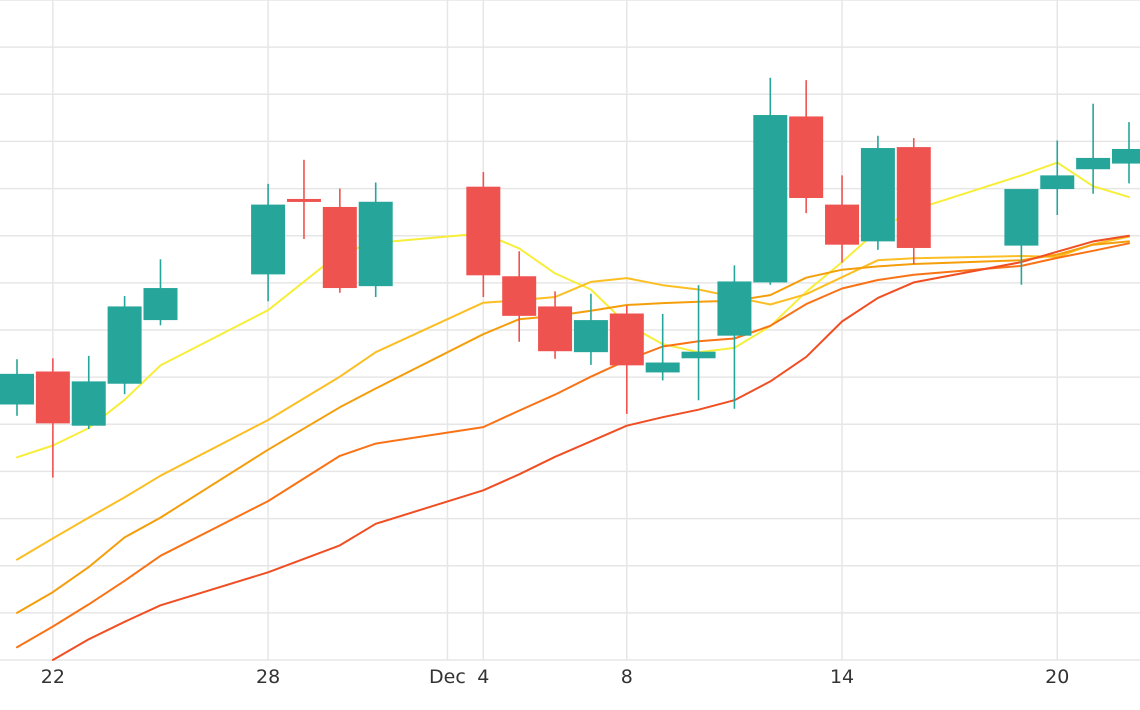 The image size is (1140, 710). I want to click on x-tick-label: 14, so click(842, 677).